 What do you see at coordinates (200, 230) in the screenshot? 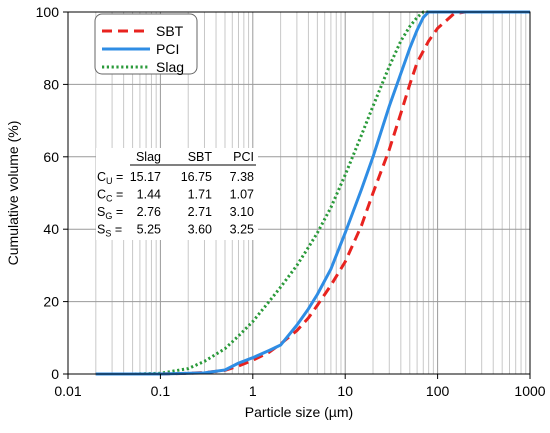
I see `stats-cell: 3.60` at bounding box center [200, 230].